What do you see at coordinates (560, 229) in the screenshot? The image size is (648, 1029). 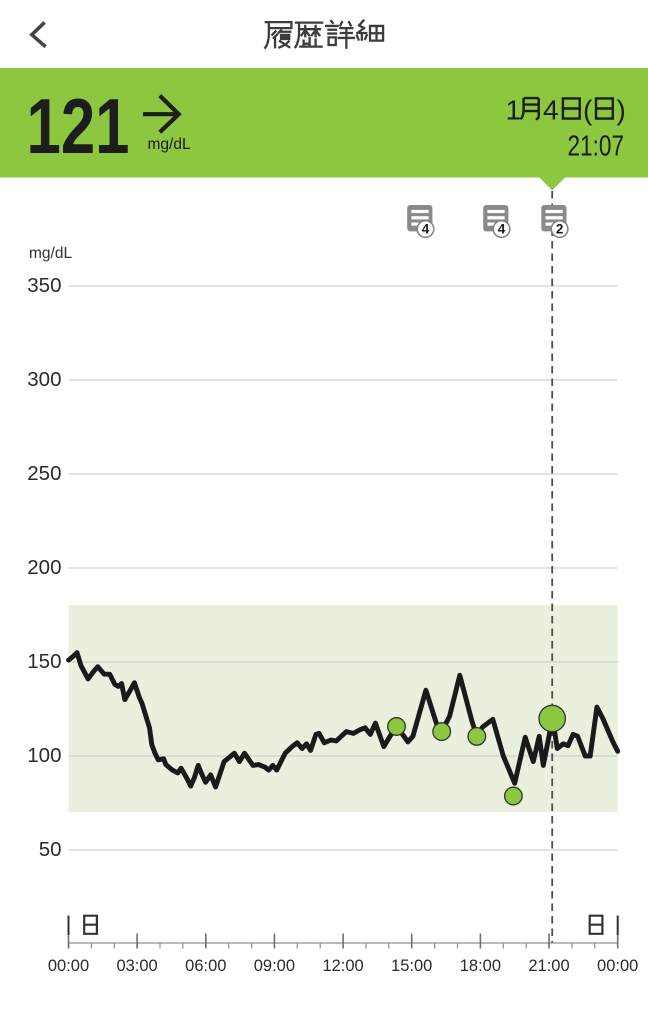 I see `svg-text: 2` at bounding box center [560, 229].